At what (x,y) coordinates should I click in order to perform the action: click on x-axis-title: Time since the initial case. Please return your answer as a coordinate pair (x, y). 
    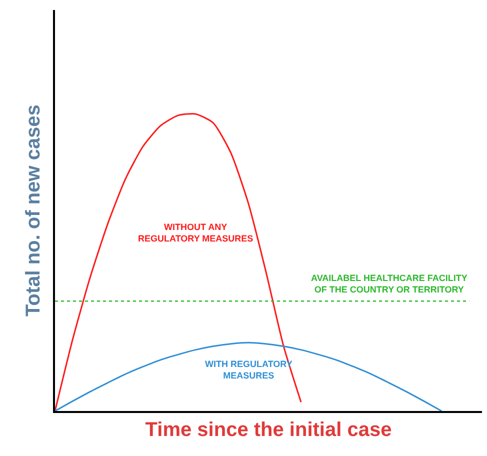
    Looking at the image, I should click on (268, 430).